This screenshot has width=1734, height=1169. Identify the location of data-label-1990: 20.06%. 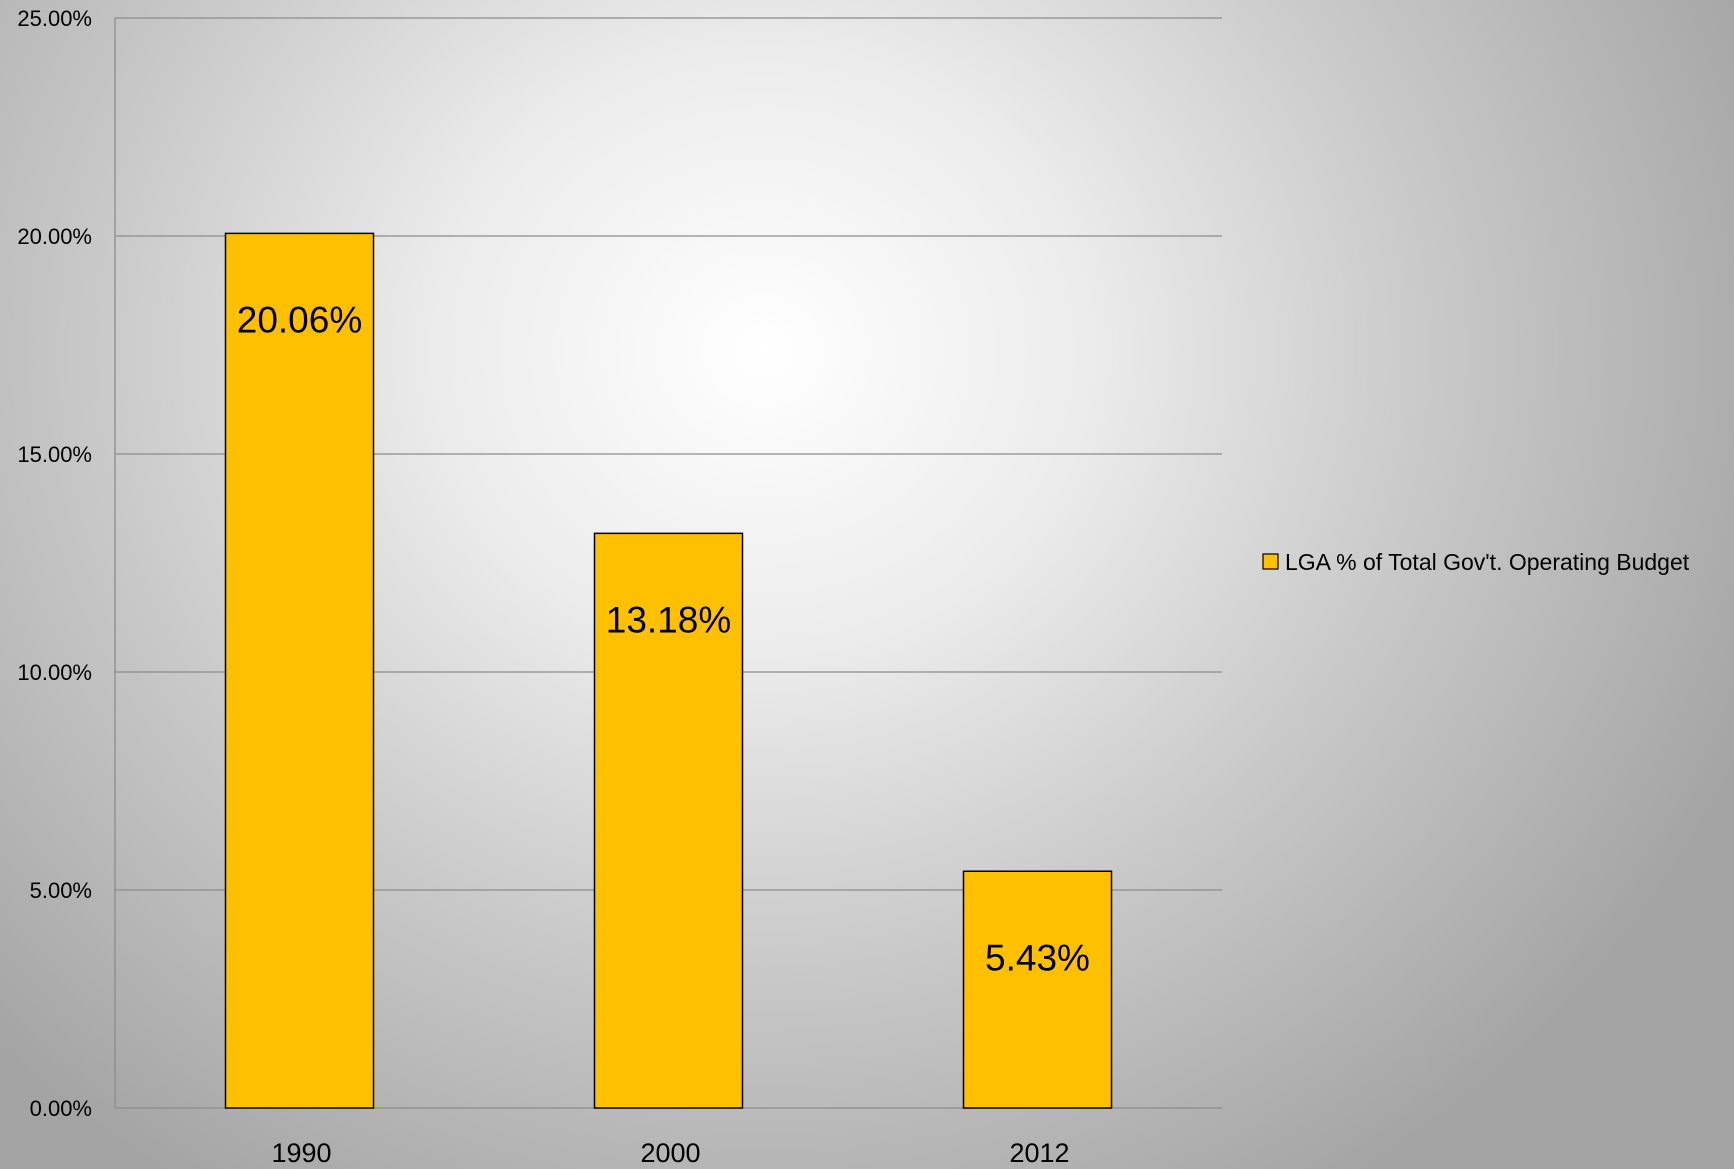
(300, 319).